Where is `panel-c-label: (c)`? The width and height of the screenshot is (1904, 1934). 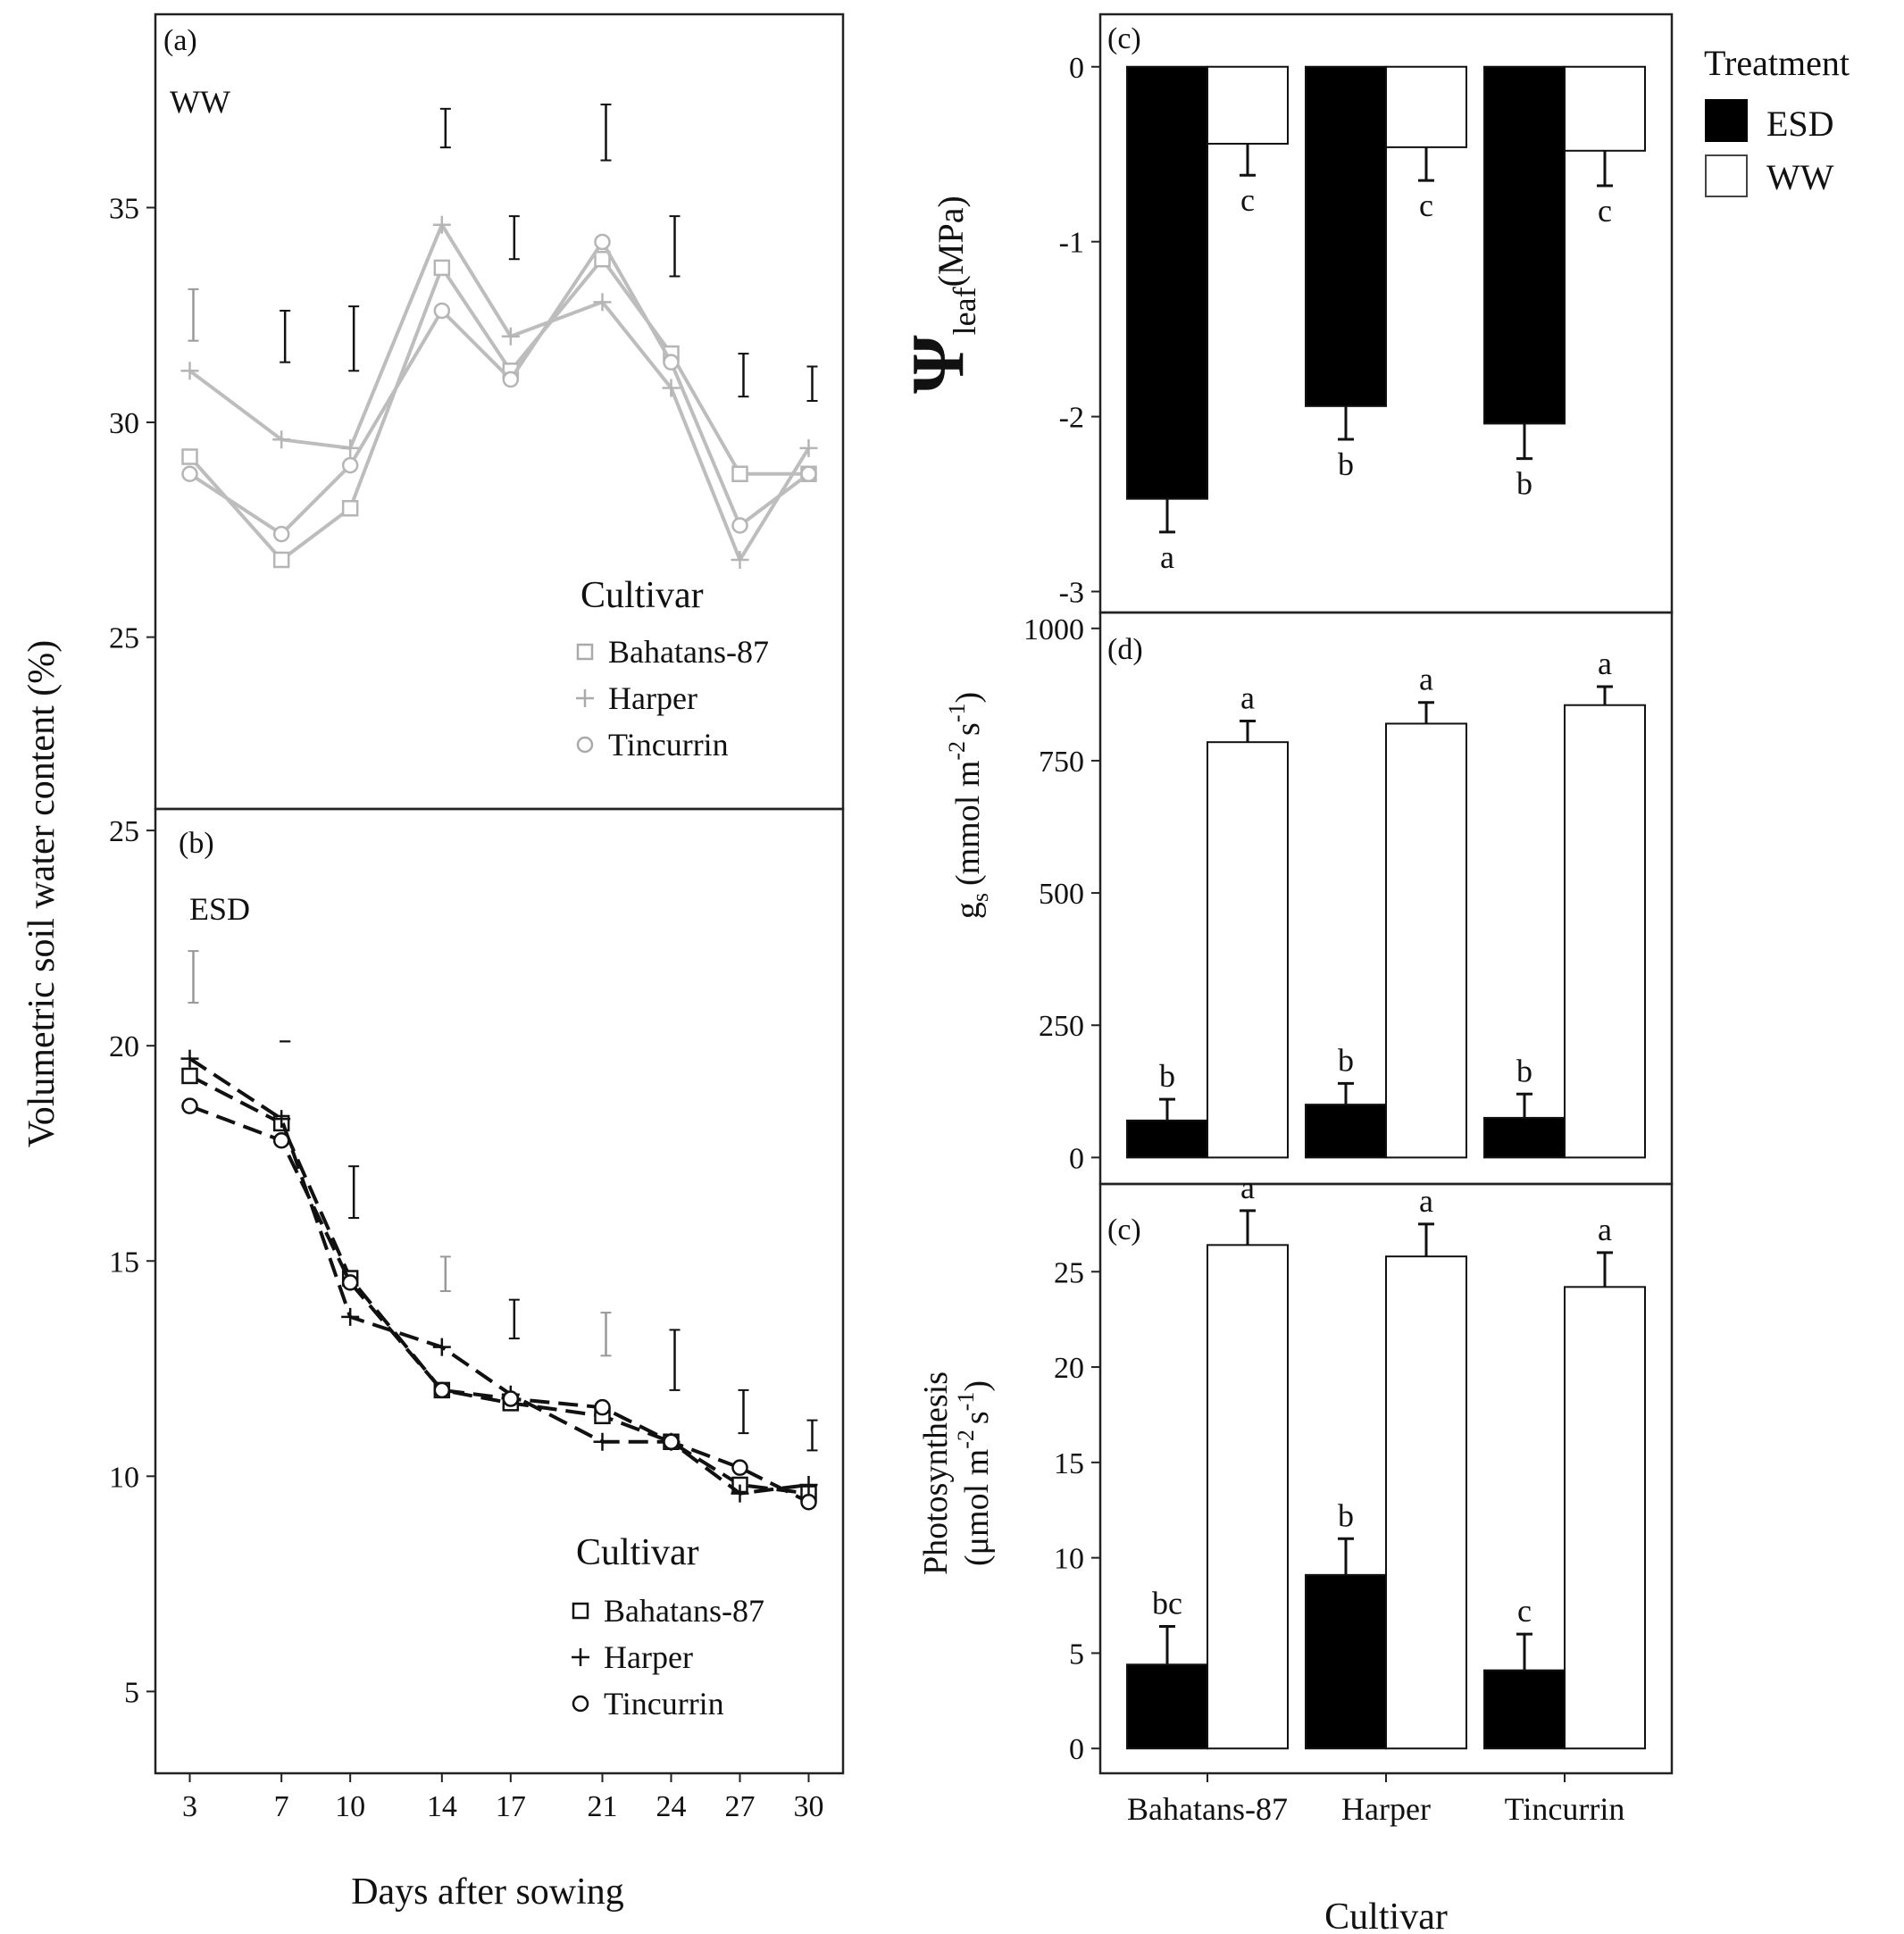
panel-c-label: (c) is located at coordinates (1124, 38).